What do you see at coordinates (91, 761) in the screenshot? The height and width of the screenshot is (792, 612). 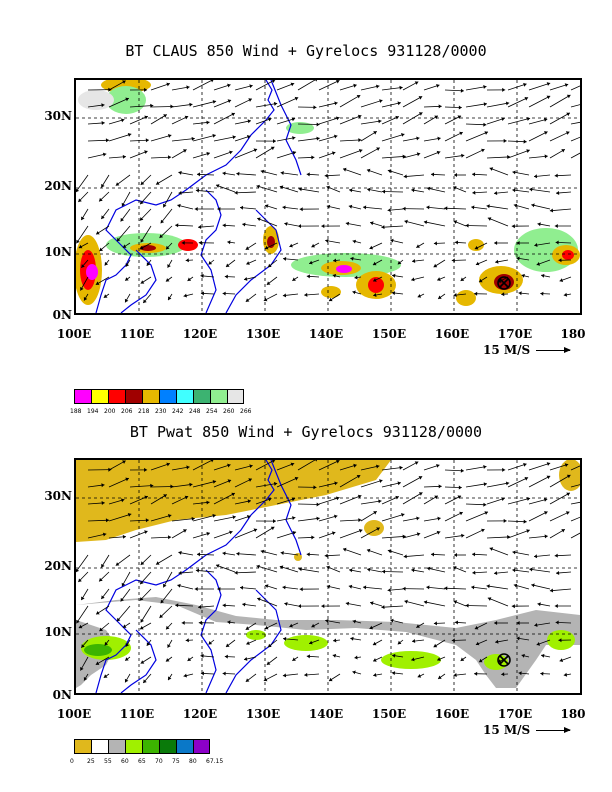 I see `colorbar-tick-label: 25` at bounding box center [91, 761].